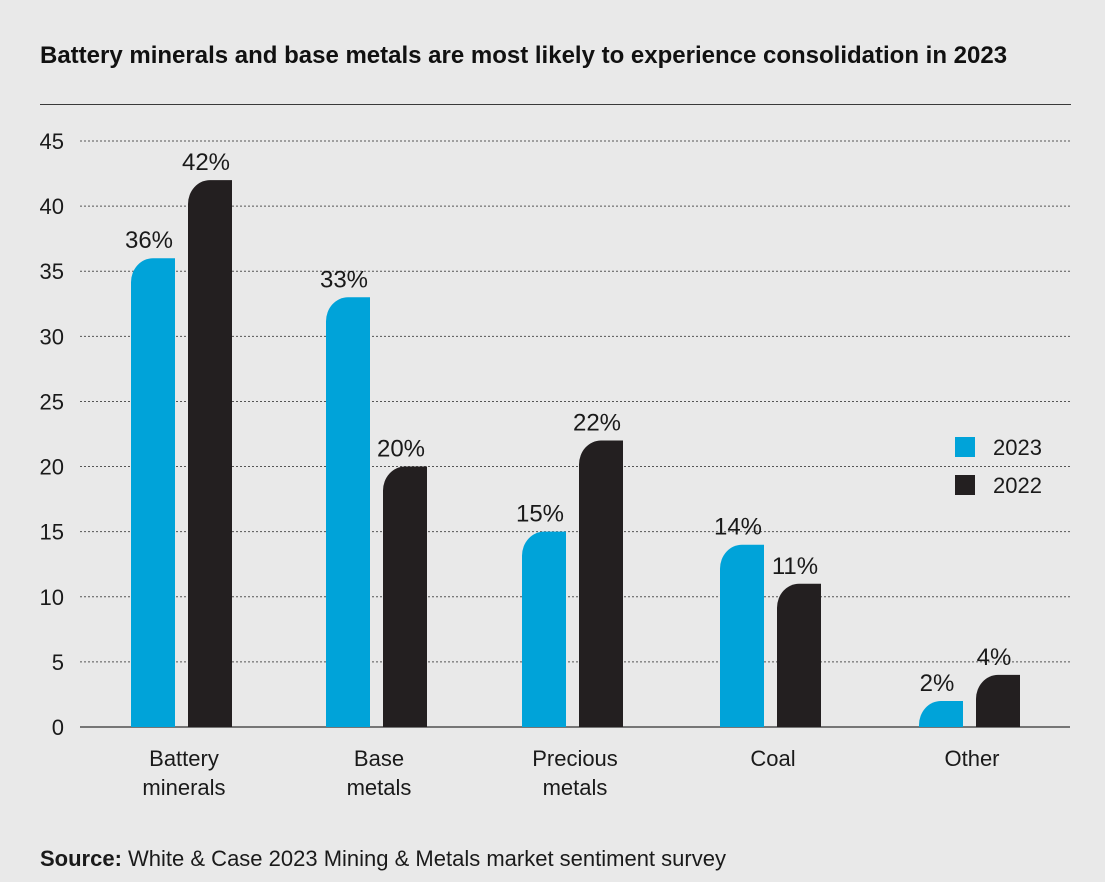 The image size is (1105, 882). I want to click on y-tick-label: 0, so click(58, 727).